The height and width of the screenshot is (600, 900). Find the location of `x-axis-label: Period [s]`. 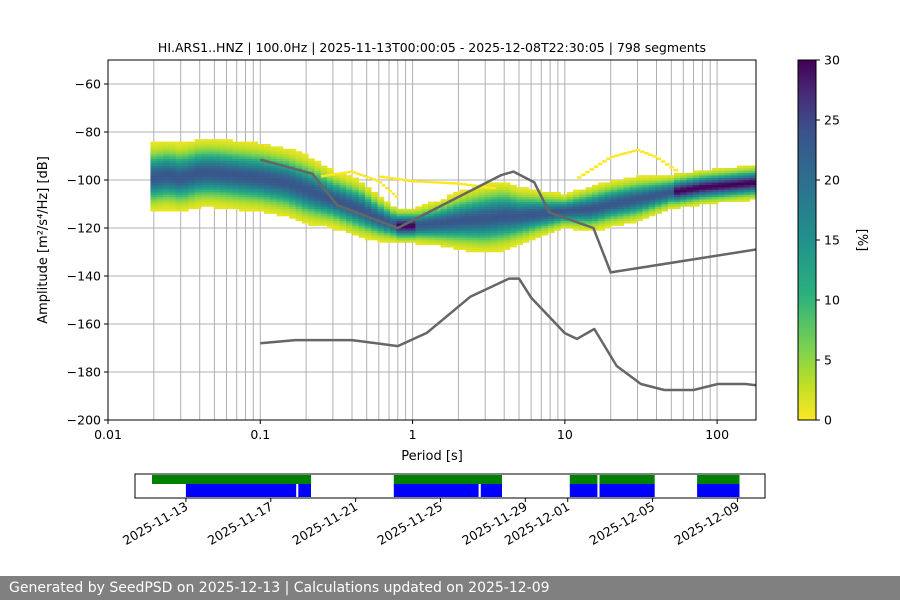

x-axis-label: Period [s] is located at coordinates (432, 456).